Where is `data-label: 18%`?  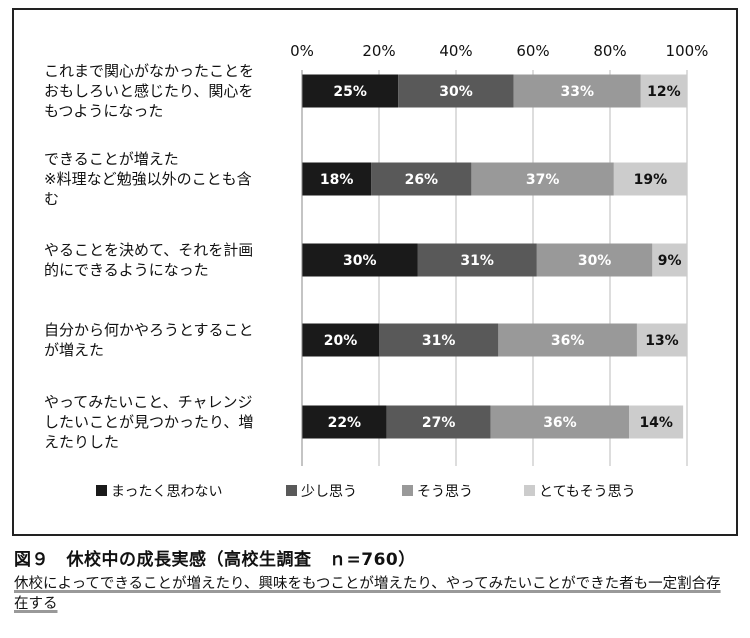 data-label: 18% is located at coordinates (337, 180).